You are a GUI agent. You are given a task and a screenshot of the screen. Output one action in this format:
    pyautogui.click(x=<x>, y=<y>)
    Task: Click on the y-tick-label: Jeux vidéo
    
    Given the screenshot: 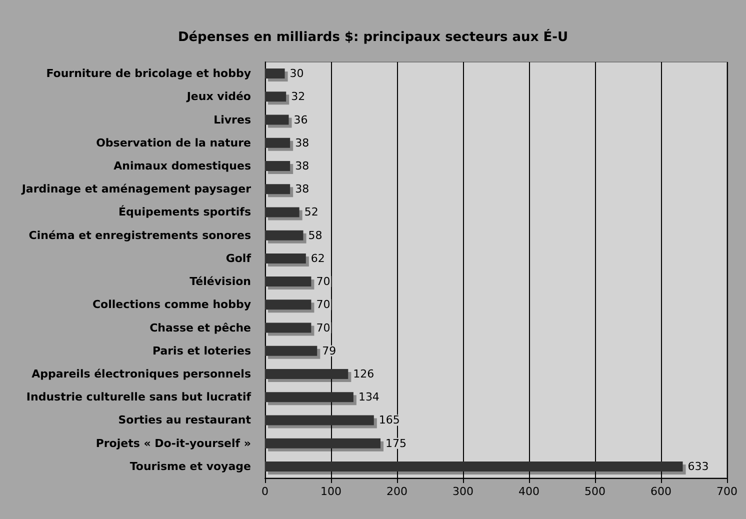 What is the action you would take?
    pyautogui.click(x=219, y=97)
    